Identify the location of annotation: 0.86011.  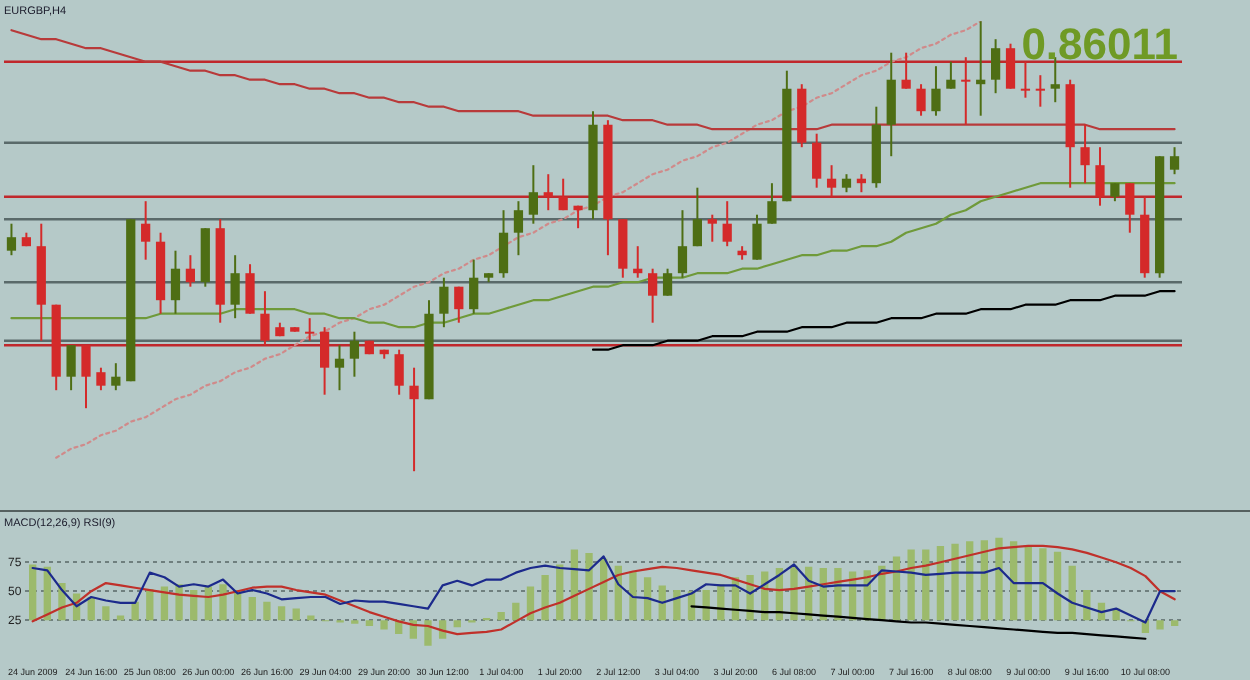
(1099, 44).